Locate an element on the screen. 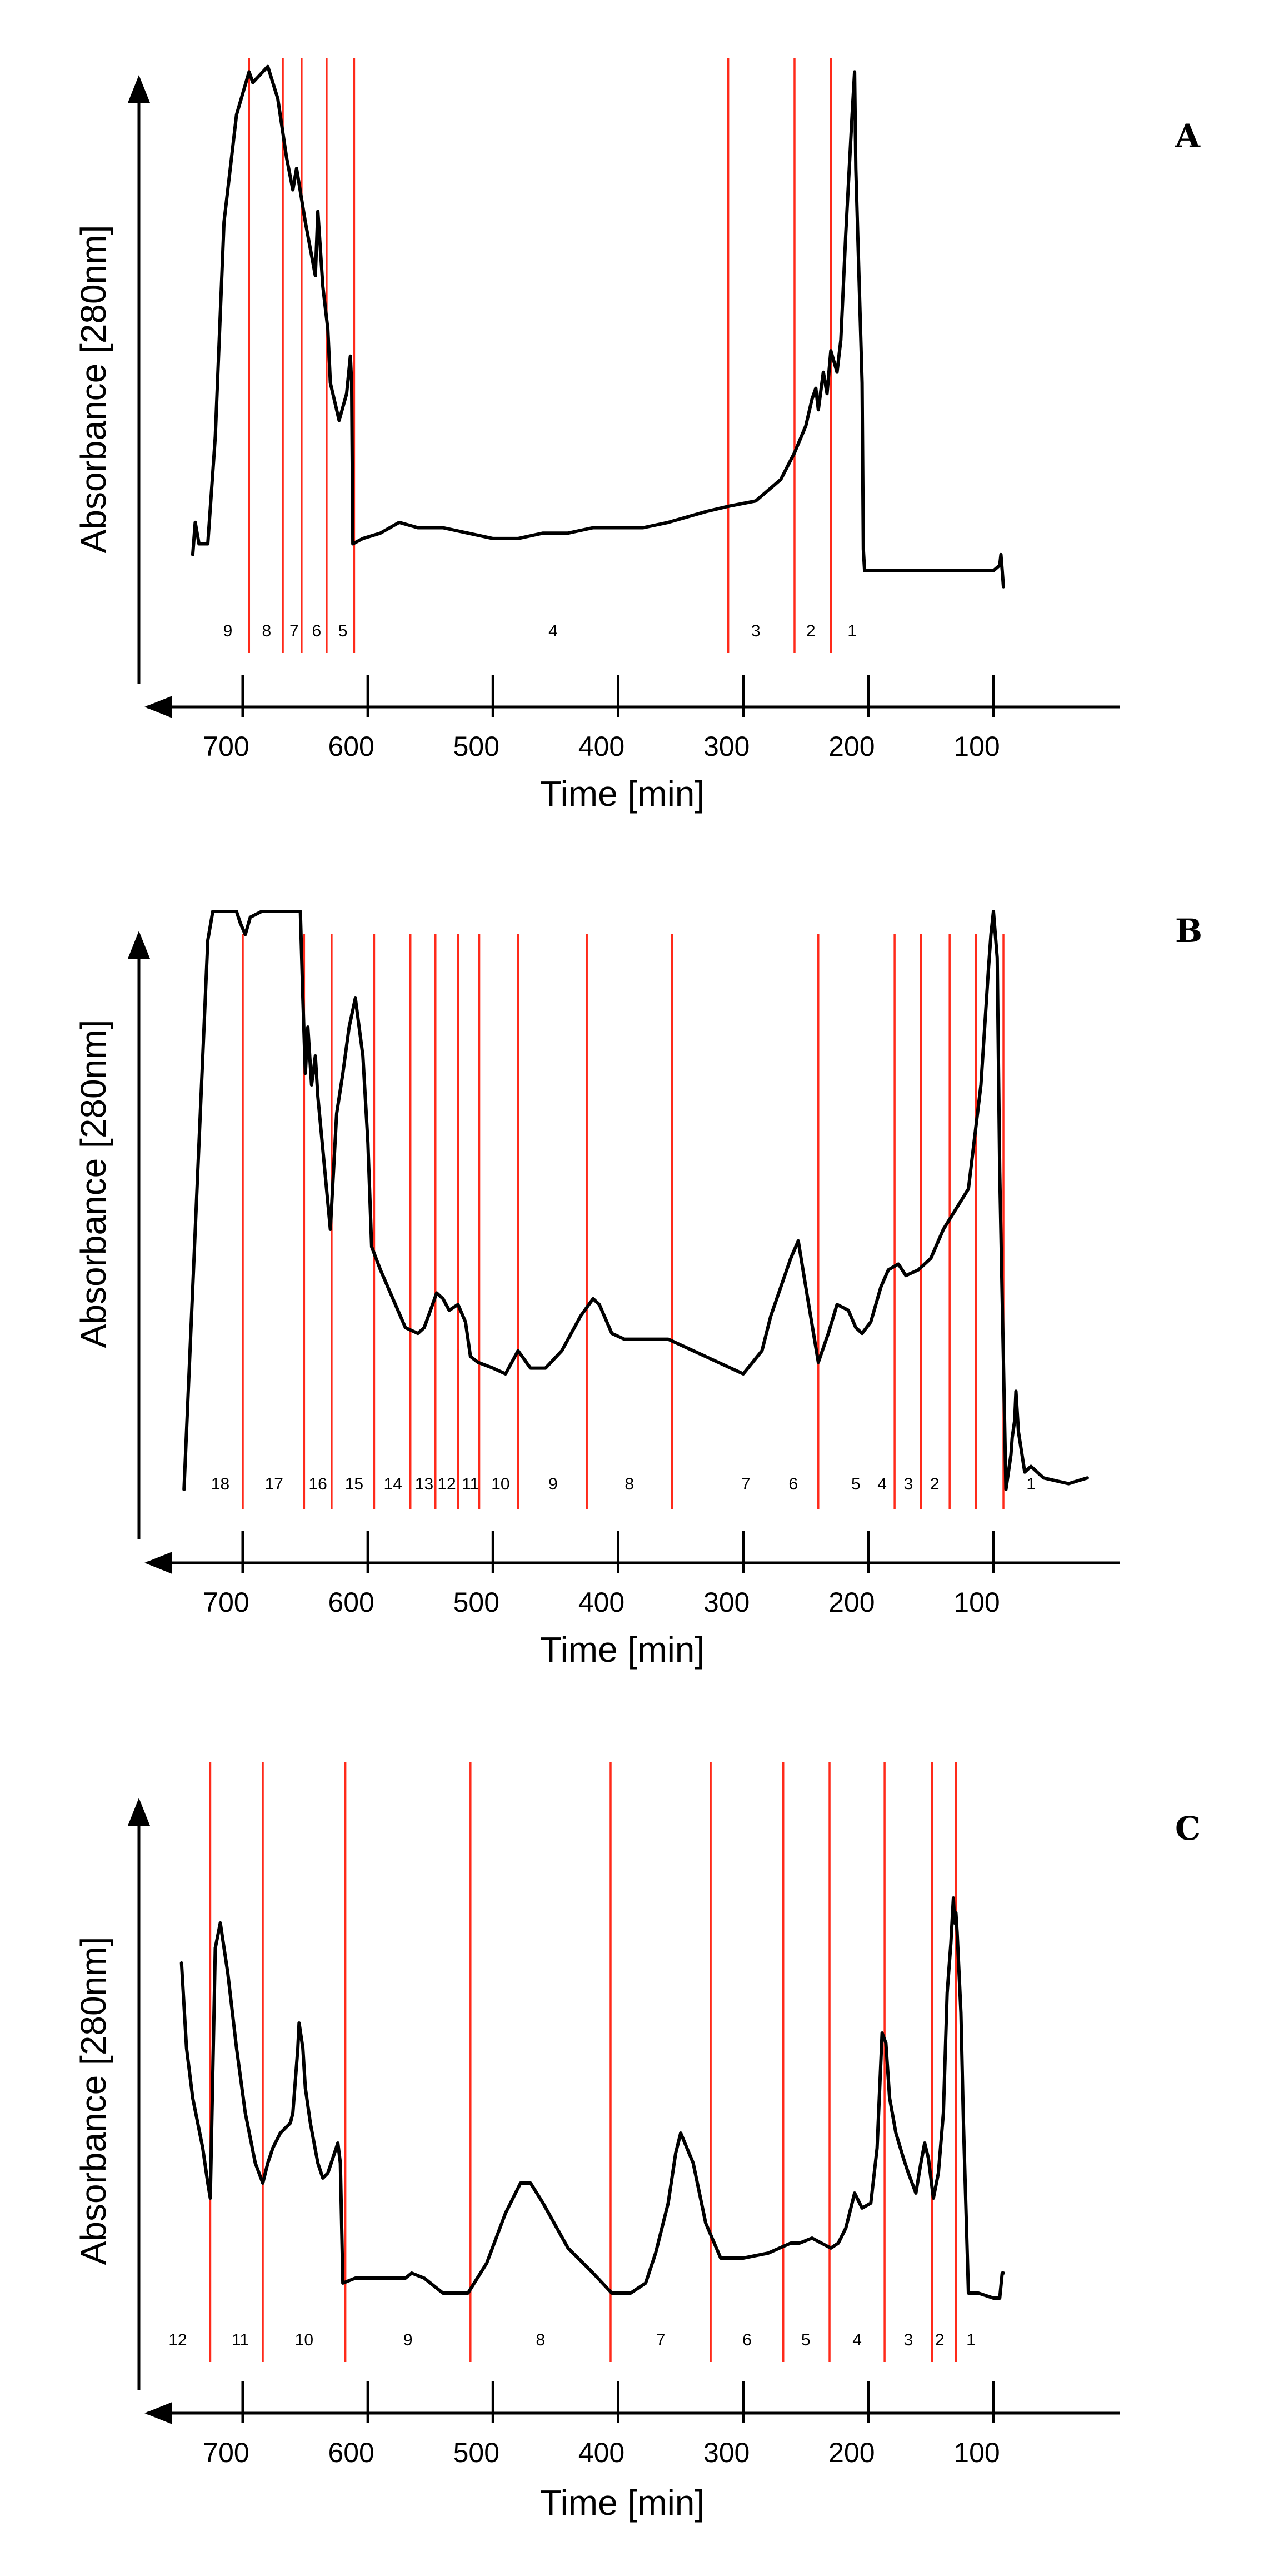 The width and height of the screenshot is (1264, 2576). fraction-boundaries-c is located at coordinates (583, 2062).